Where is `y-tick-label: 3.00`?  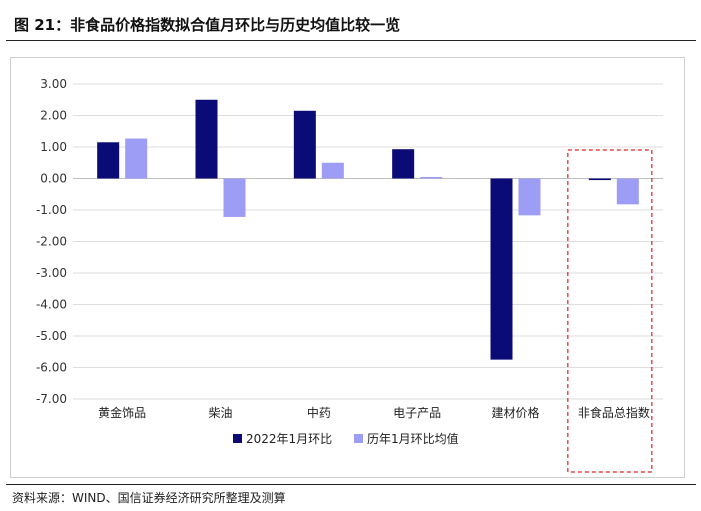 y-tick-label: 3.00 is located at coordinates (53, 84).